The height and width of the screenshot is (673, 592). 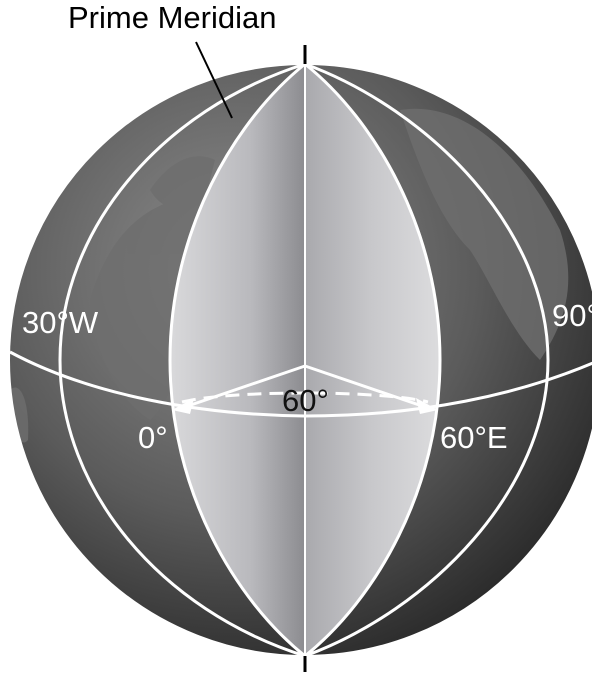 What do you see at coordinates (153, 437) in the screenshot?
I see `meridian-label: 0°` at bounding box center [153, 437].